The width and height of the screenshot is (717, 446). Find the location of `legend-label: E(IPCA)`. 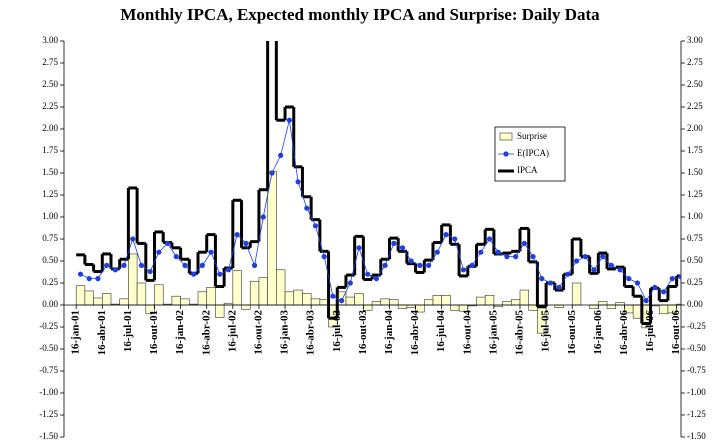

legend-label: E(IPCA) is located at coordinates (533, 153).